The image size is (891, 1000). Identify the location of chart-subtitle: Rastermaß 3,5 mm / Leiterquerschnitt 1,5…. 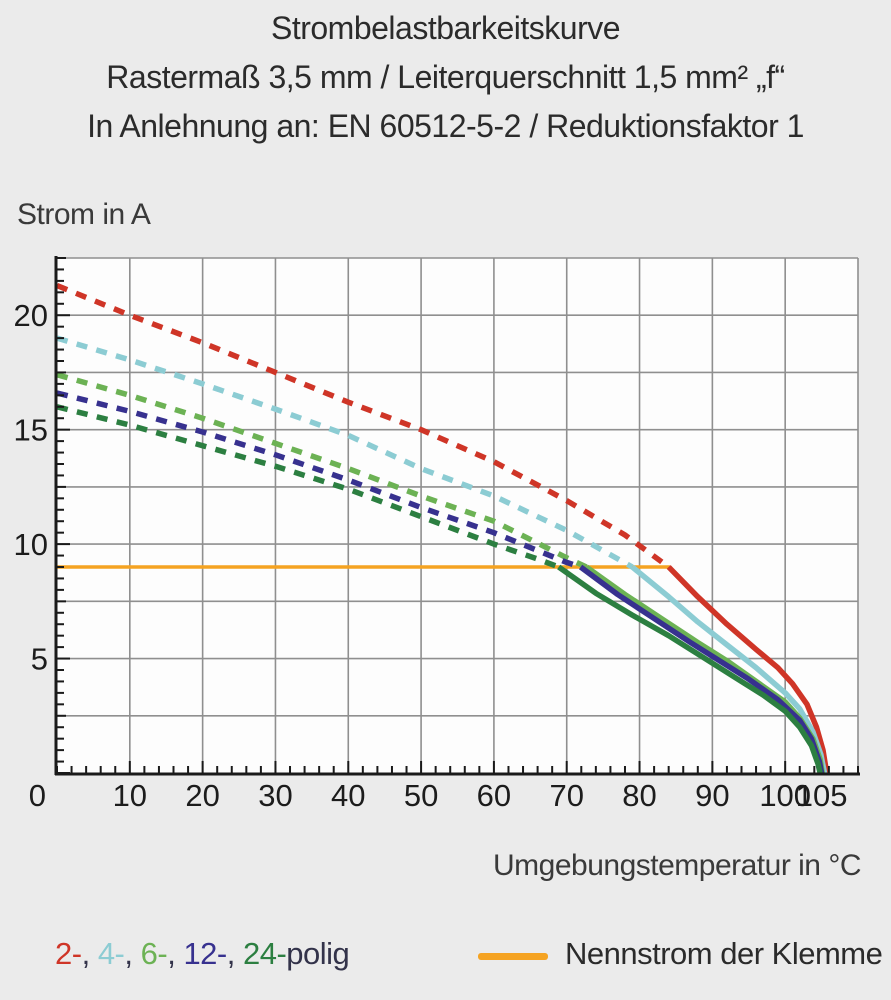
(445, 77).